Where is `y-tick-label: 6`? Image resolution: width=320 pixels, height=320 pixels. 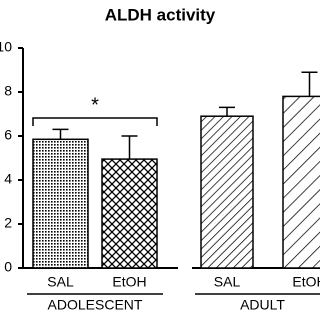
y-tick-label: 6 is located at coordinates (8, 135).